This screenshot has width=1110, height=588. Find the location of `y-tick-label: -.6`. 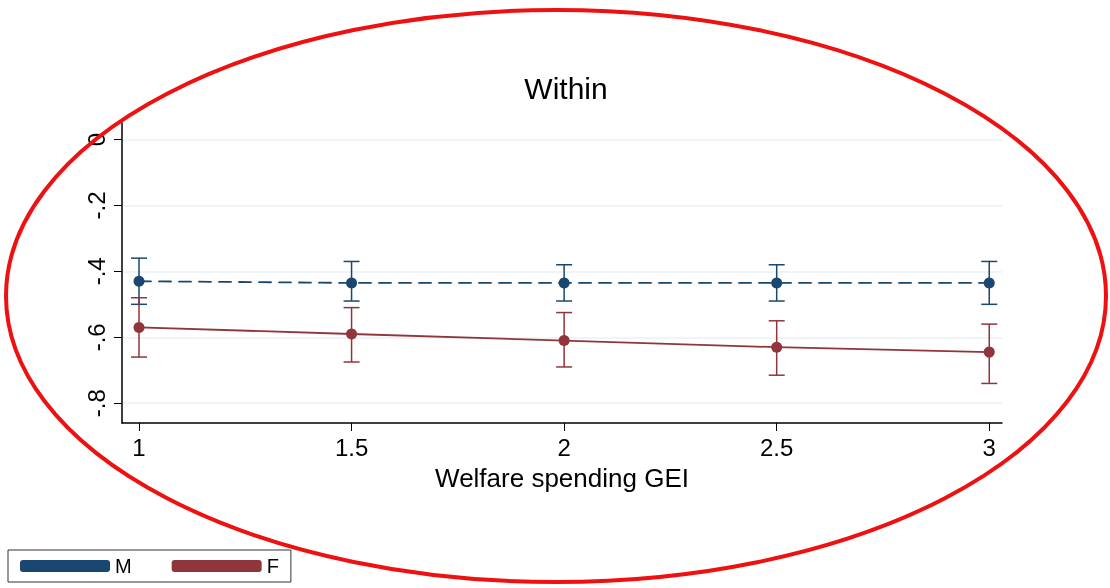

y-tick-label: -.6 is located at coordinates (96, 337).